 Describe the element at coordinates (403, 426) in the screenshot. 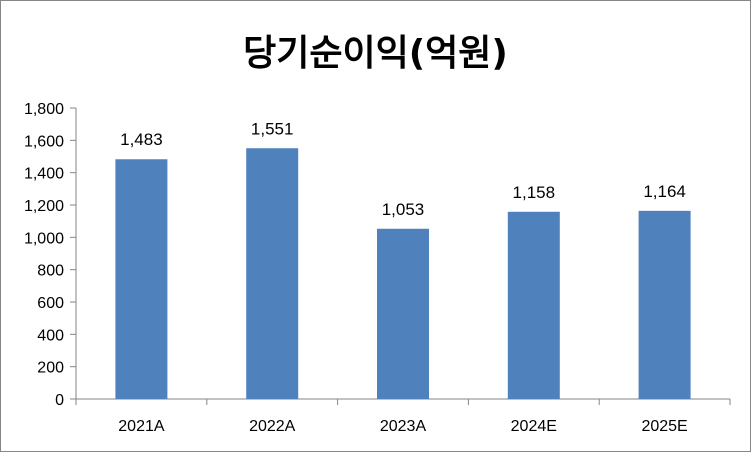

I see `x-tick-label: 2023A` at that location.